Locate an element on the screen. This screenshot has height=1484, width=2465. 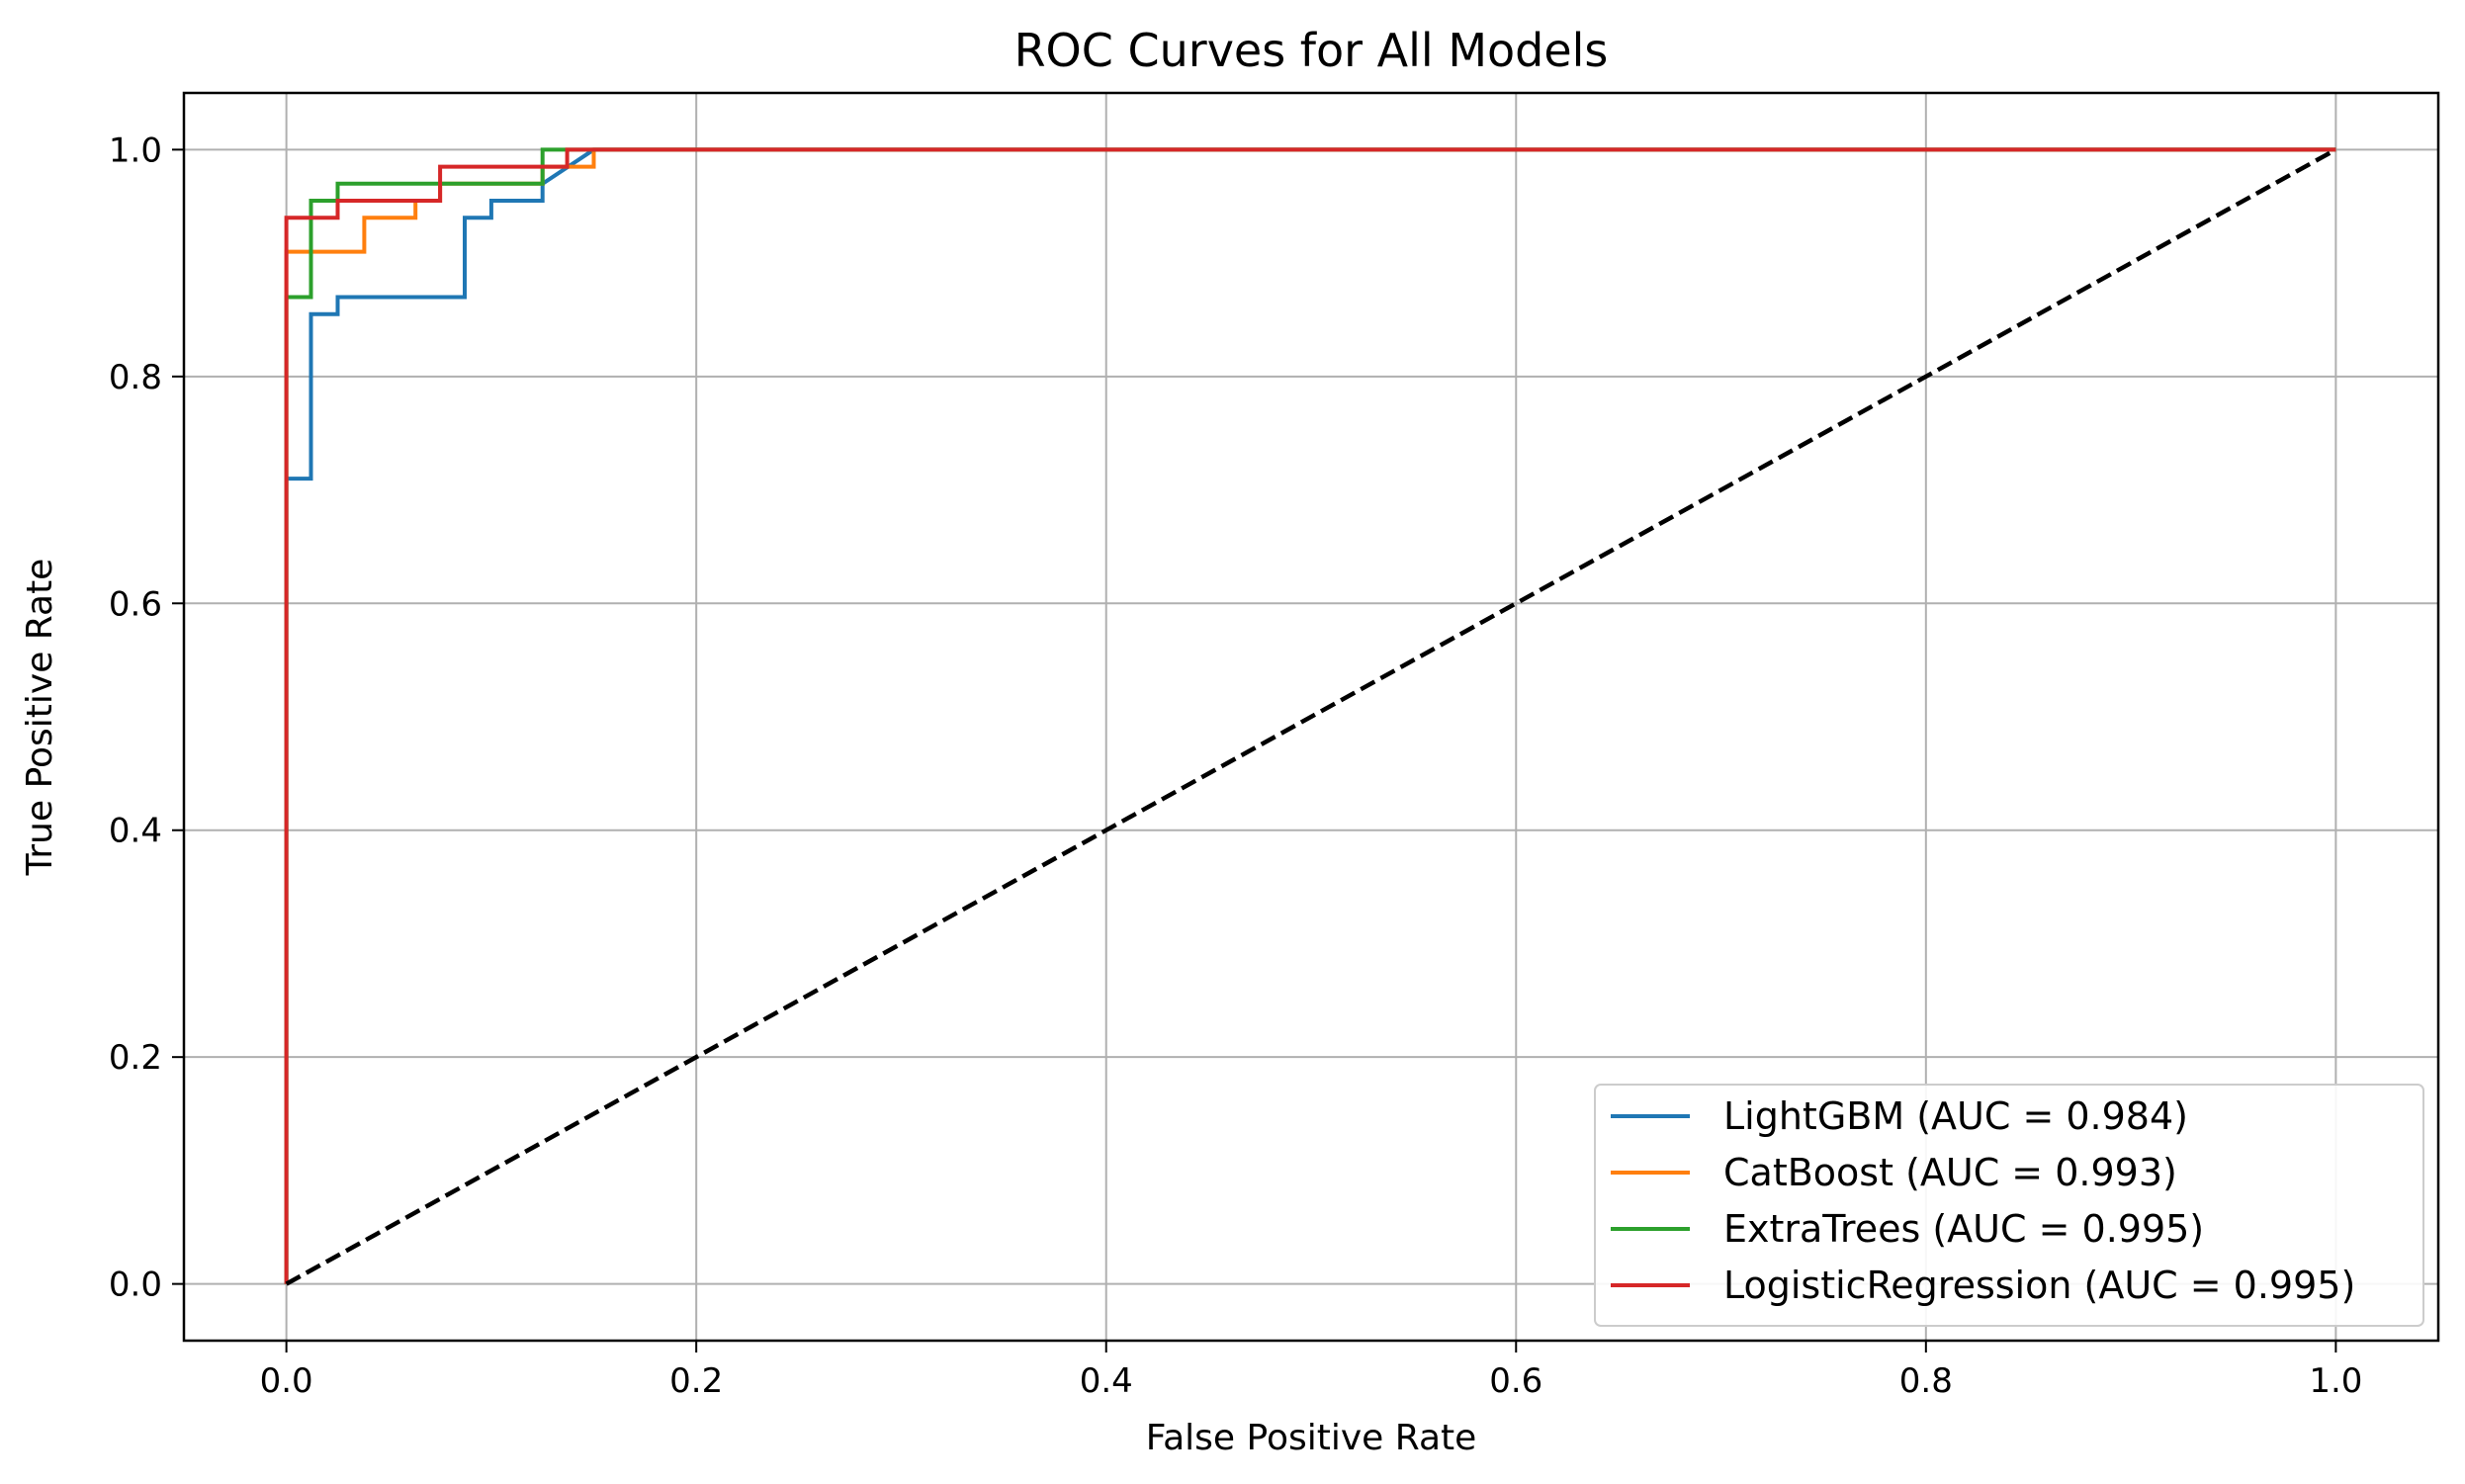
x-tick-label: 0.4 is located at coordinates (1106, 1381).